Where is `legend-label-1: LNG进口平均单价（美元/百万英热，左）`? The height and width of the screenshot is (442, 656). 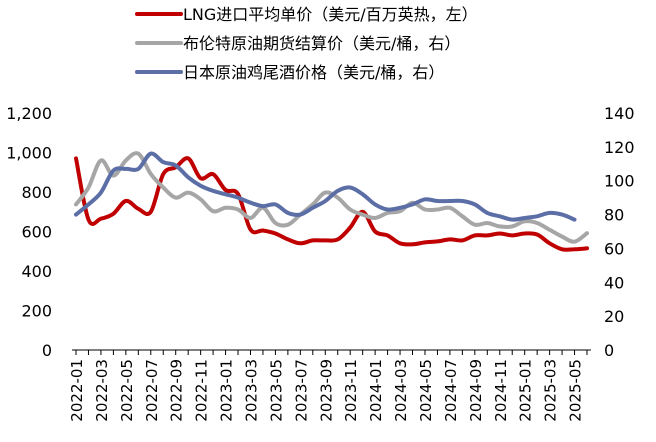 legend-label-1: LNG进口平均单价（美元/百万英热，左） is located at coordinates (330, 14).